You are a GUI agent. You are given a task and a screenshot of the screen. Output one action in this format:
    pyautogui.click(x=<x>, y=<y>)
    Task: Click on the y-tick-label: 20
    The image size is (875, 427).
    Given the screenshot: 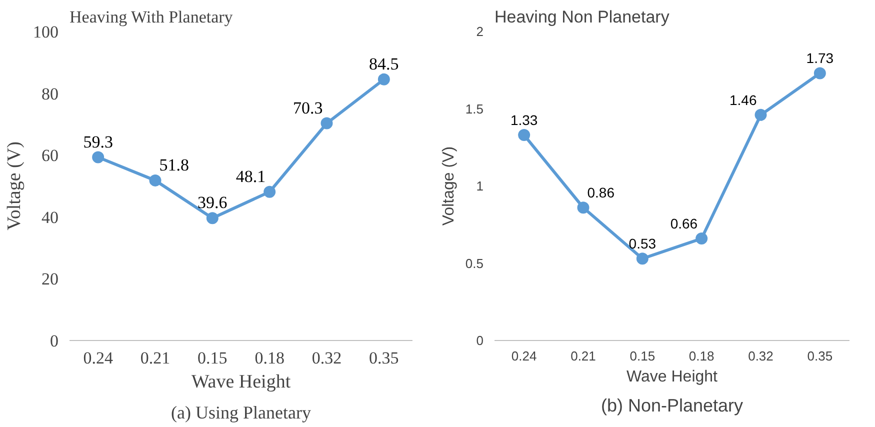 What is the action you would take?
    pyautogui.click(x=50, y=279)
    